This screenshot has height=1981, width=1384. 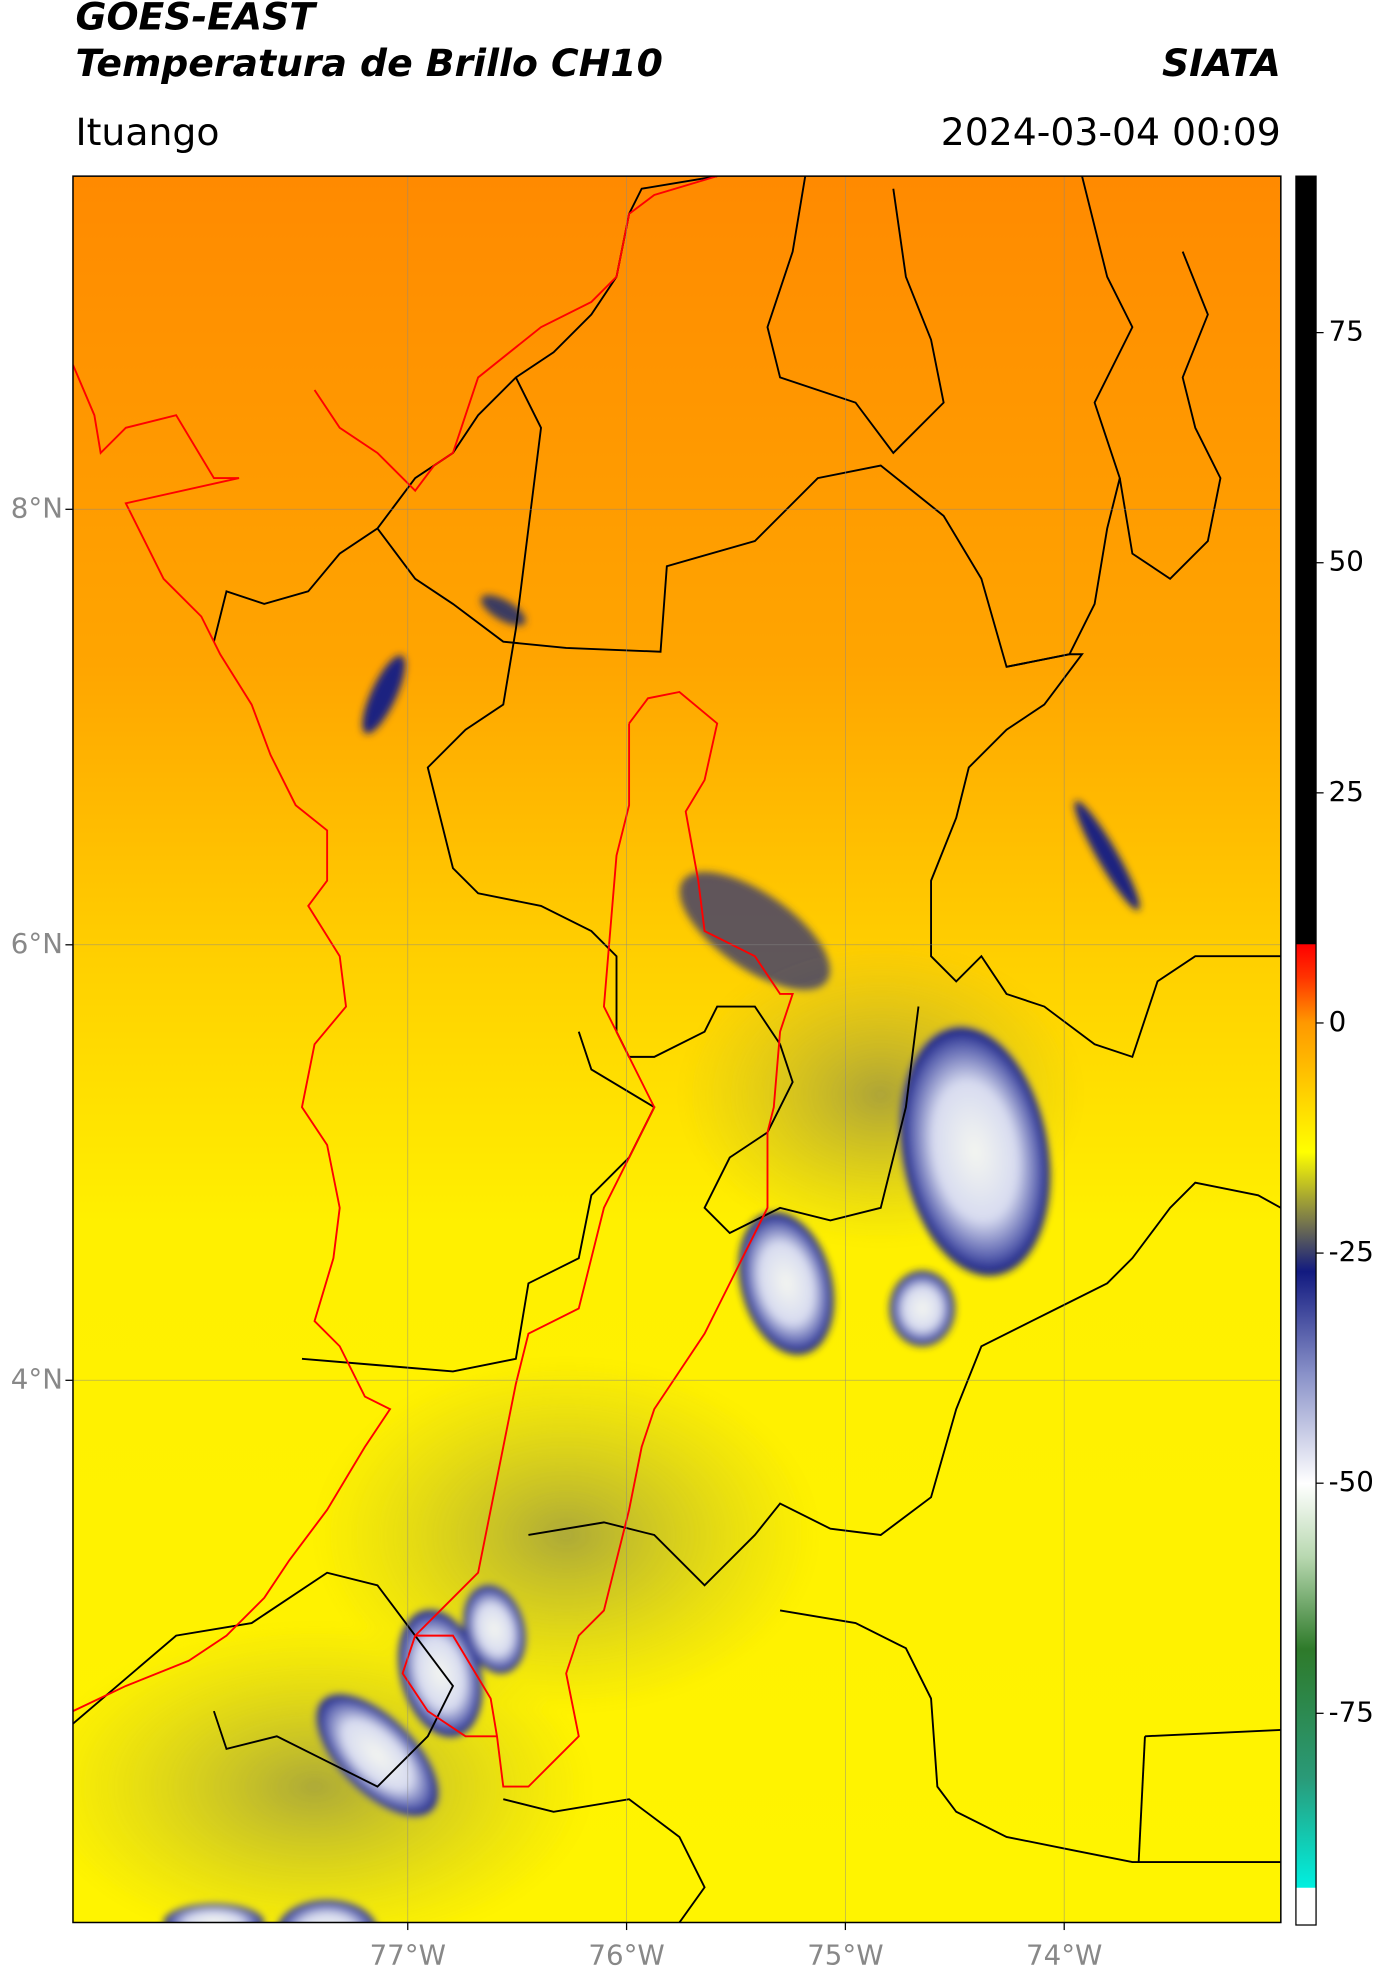 What do you see at coordinates (1306, 1050) in the screenshot?
I see `colorbar` at bounding box center [1306, 1050].